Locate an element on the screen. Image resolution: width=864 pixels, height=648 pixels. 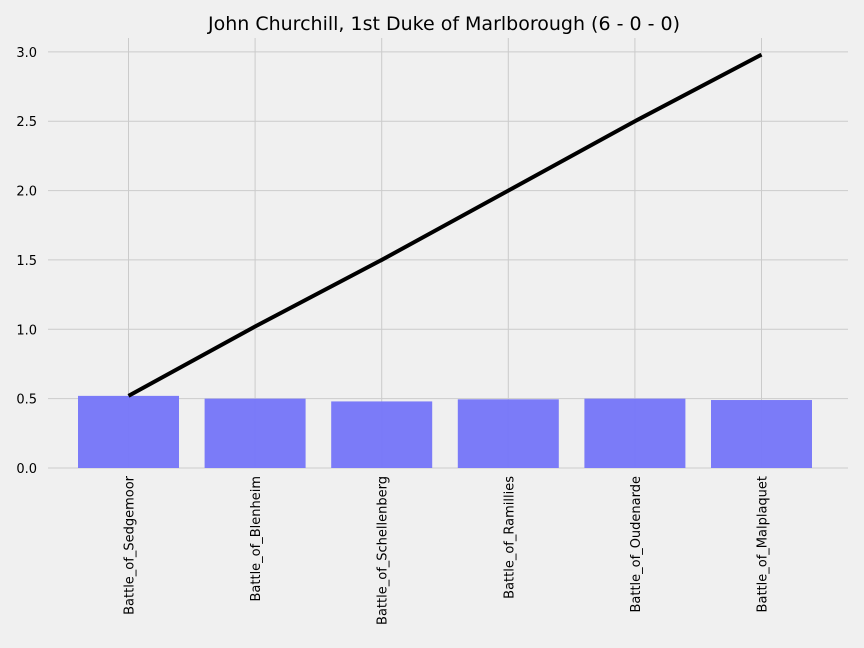
x-tick-label: Battle_of_Ramillies is located at coordinates (509, 537).